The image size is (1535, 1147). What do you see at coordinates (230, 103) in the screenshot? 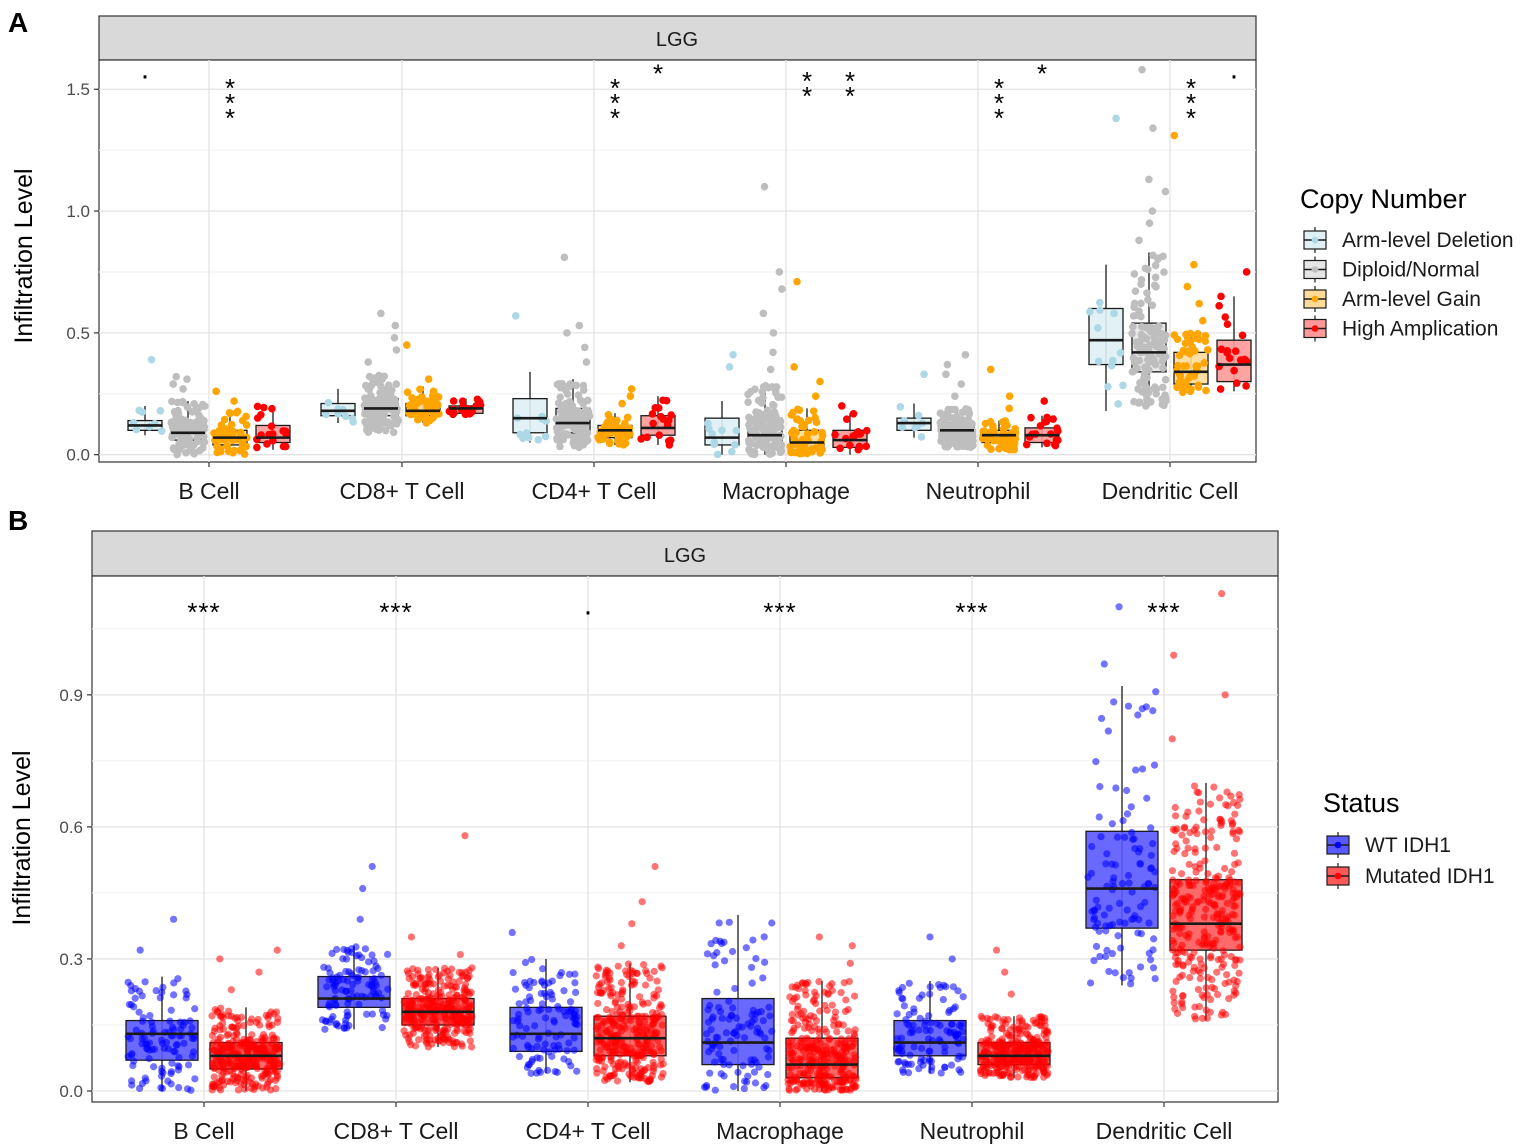
I see `panel-a-significance-1: ***` at bounding box center [230, 103].